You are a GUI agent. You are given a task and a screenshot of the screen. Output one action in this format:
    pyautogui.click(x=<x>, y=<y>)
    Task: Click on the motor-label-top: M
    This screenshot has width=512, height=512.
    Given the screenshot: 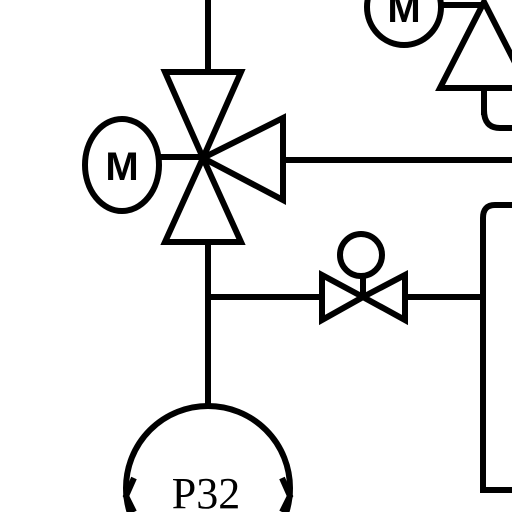 What is the action you would take?
    pyautogui.click(x=403, y=15)
    